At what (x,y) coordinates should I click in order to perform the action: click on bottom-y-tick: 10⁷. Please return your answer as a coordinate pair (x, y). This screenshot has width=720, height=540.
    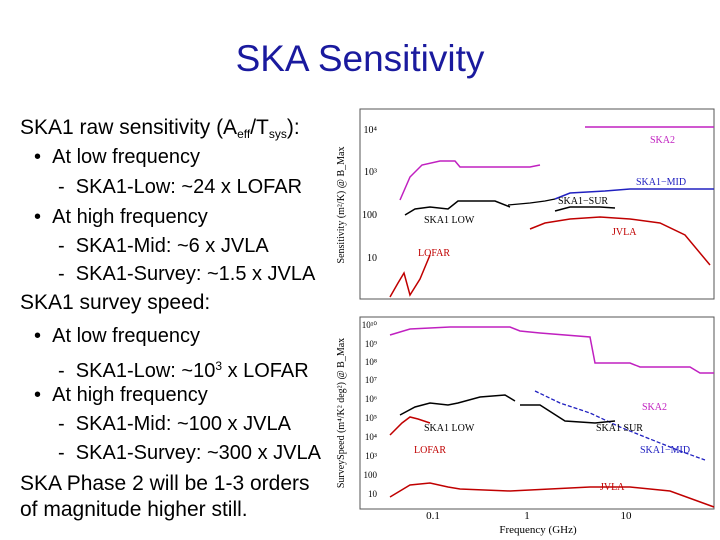
    Looking at the image, I should click on (371, 380).